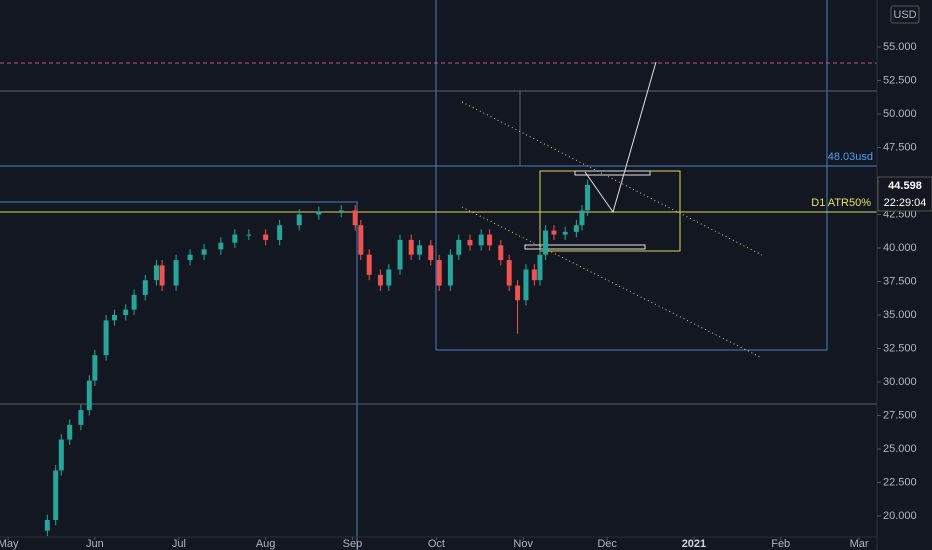 The image size is (932, 550). What do you see at coordinates (523, 544) in the screenshot?
I see `x-tick-label: Nov` at bounding box center [523, 544].